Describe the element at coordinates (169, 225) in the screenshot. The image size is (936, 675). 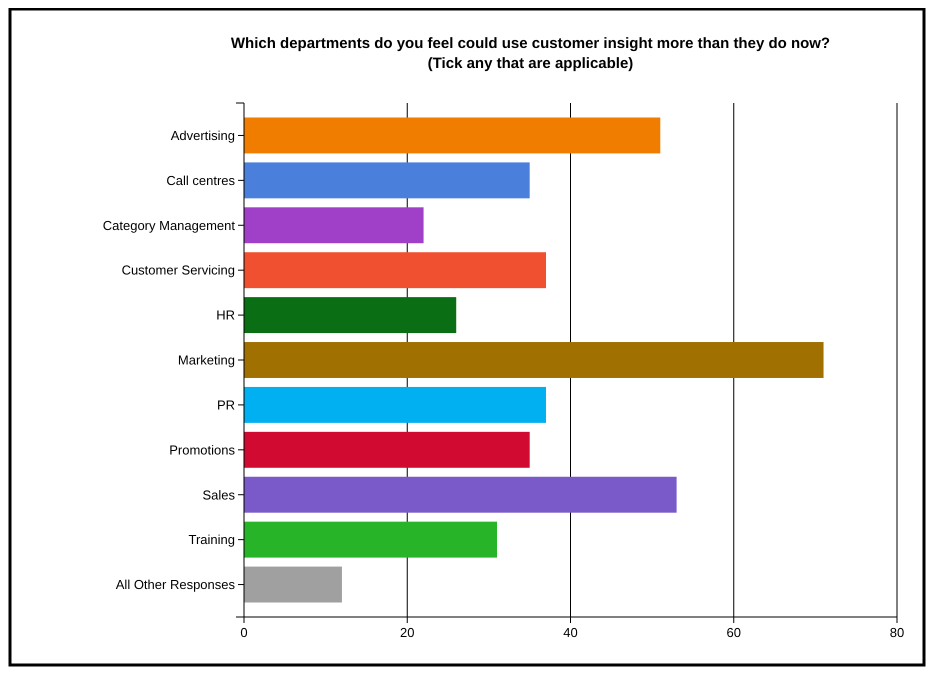
I see `y-tick-label: Category Management` at that location.